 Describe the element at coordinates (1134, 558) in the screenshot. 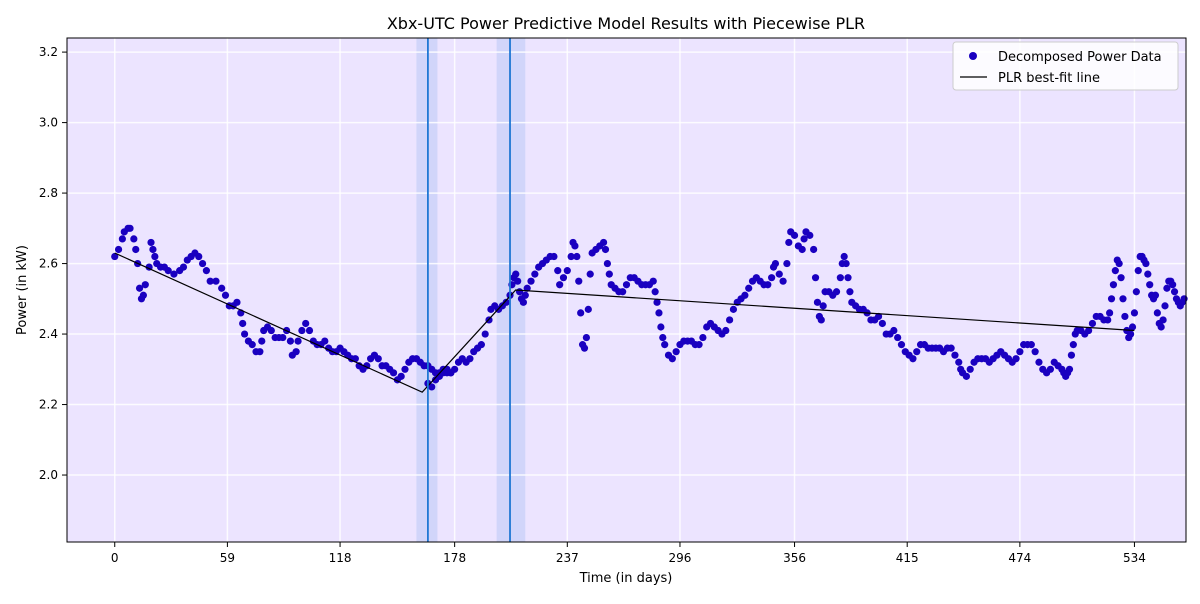

I see `x-tick-label: 534` at that location.